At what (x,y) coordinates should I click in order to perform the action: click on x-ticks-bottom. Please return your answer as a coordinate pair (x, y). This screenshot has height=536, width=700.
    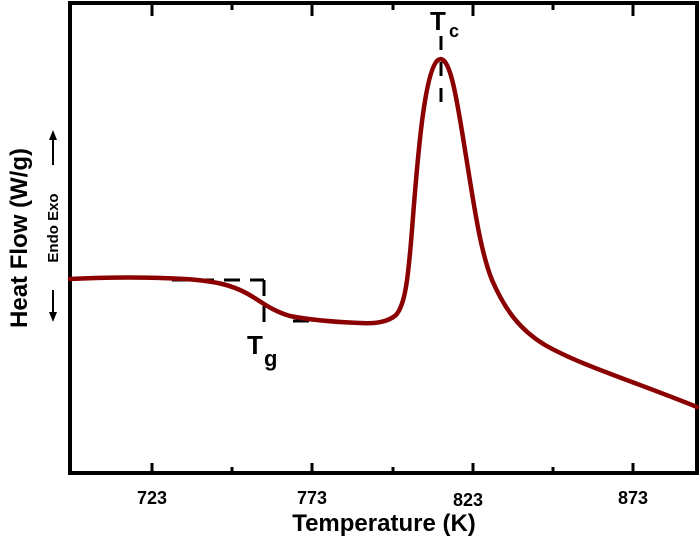
    Looking at the image, I should click on (392, 468).